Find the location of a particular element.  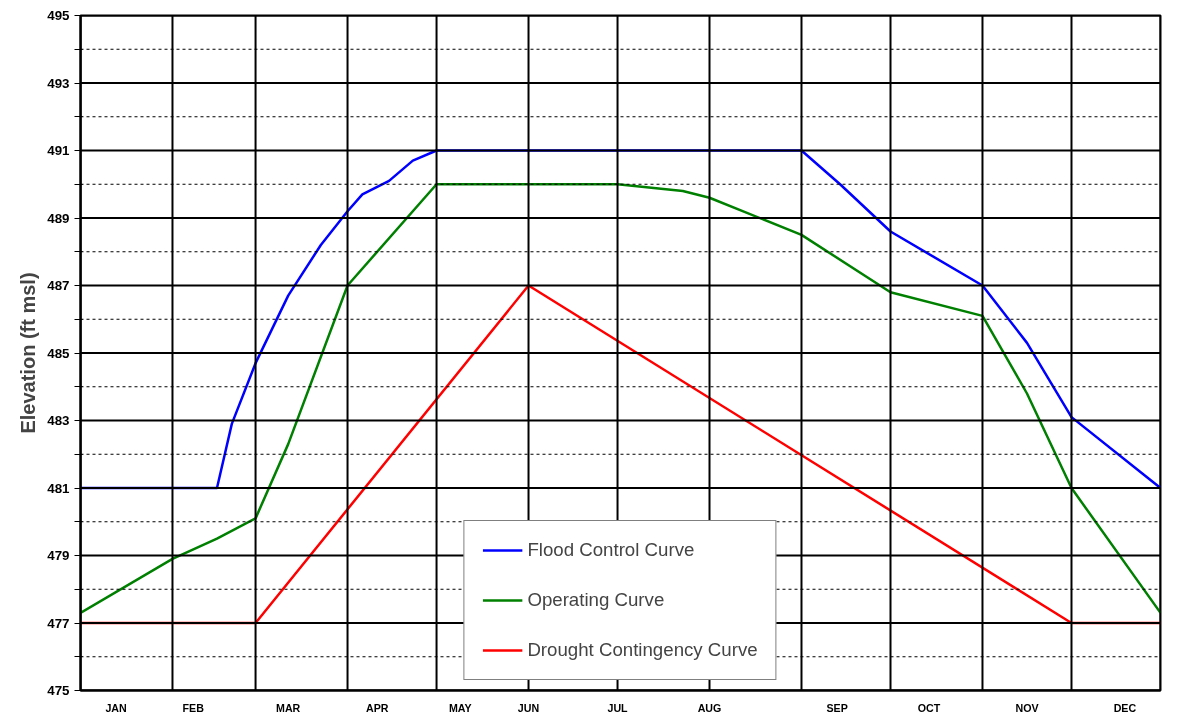

x-tick-label: AUG is located at coordinates (709, 707).